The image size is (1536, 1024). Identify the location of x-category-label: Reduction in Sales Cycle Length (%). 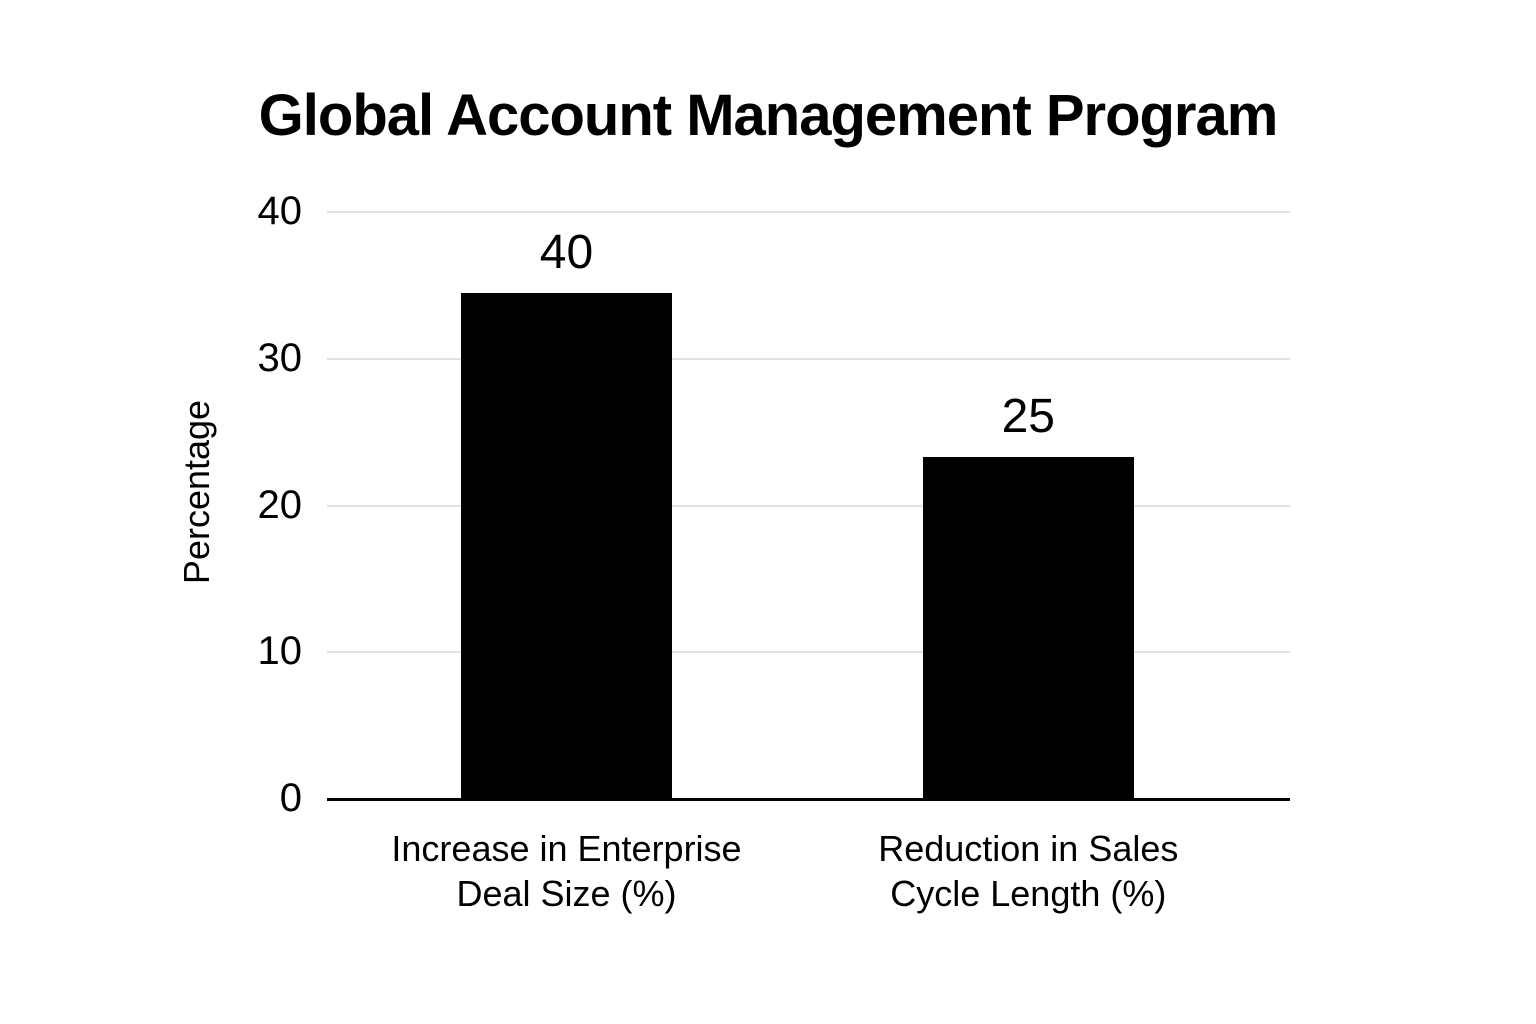
(1028, 871).